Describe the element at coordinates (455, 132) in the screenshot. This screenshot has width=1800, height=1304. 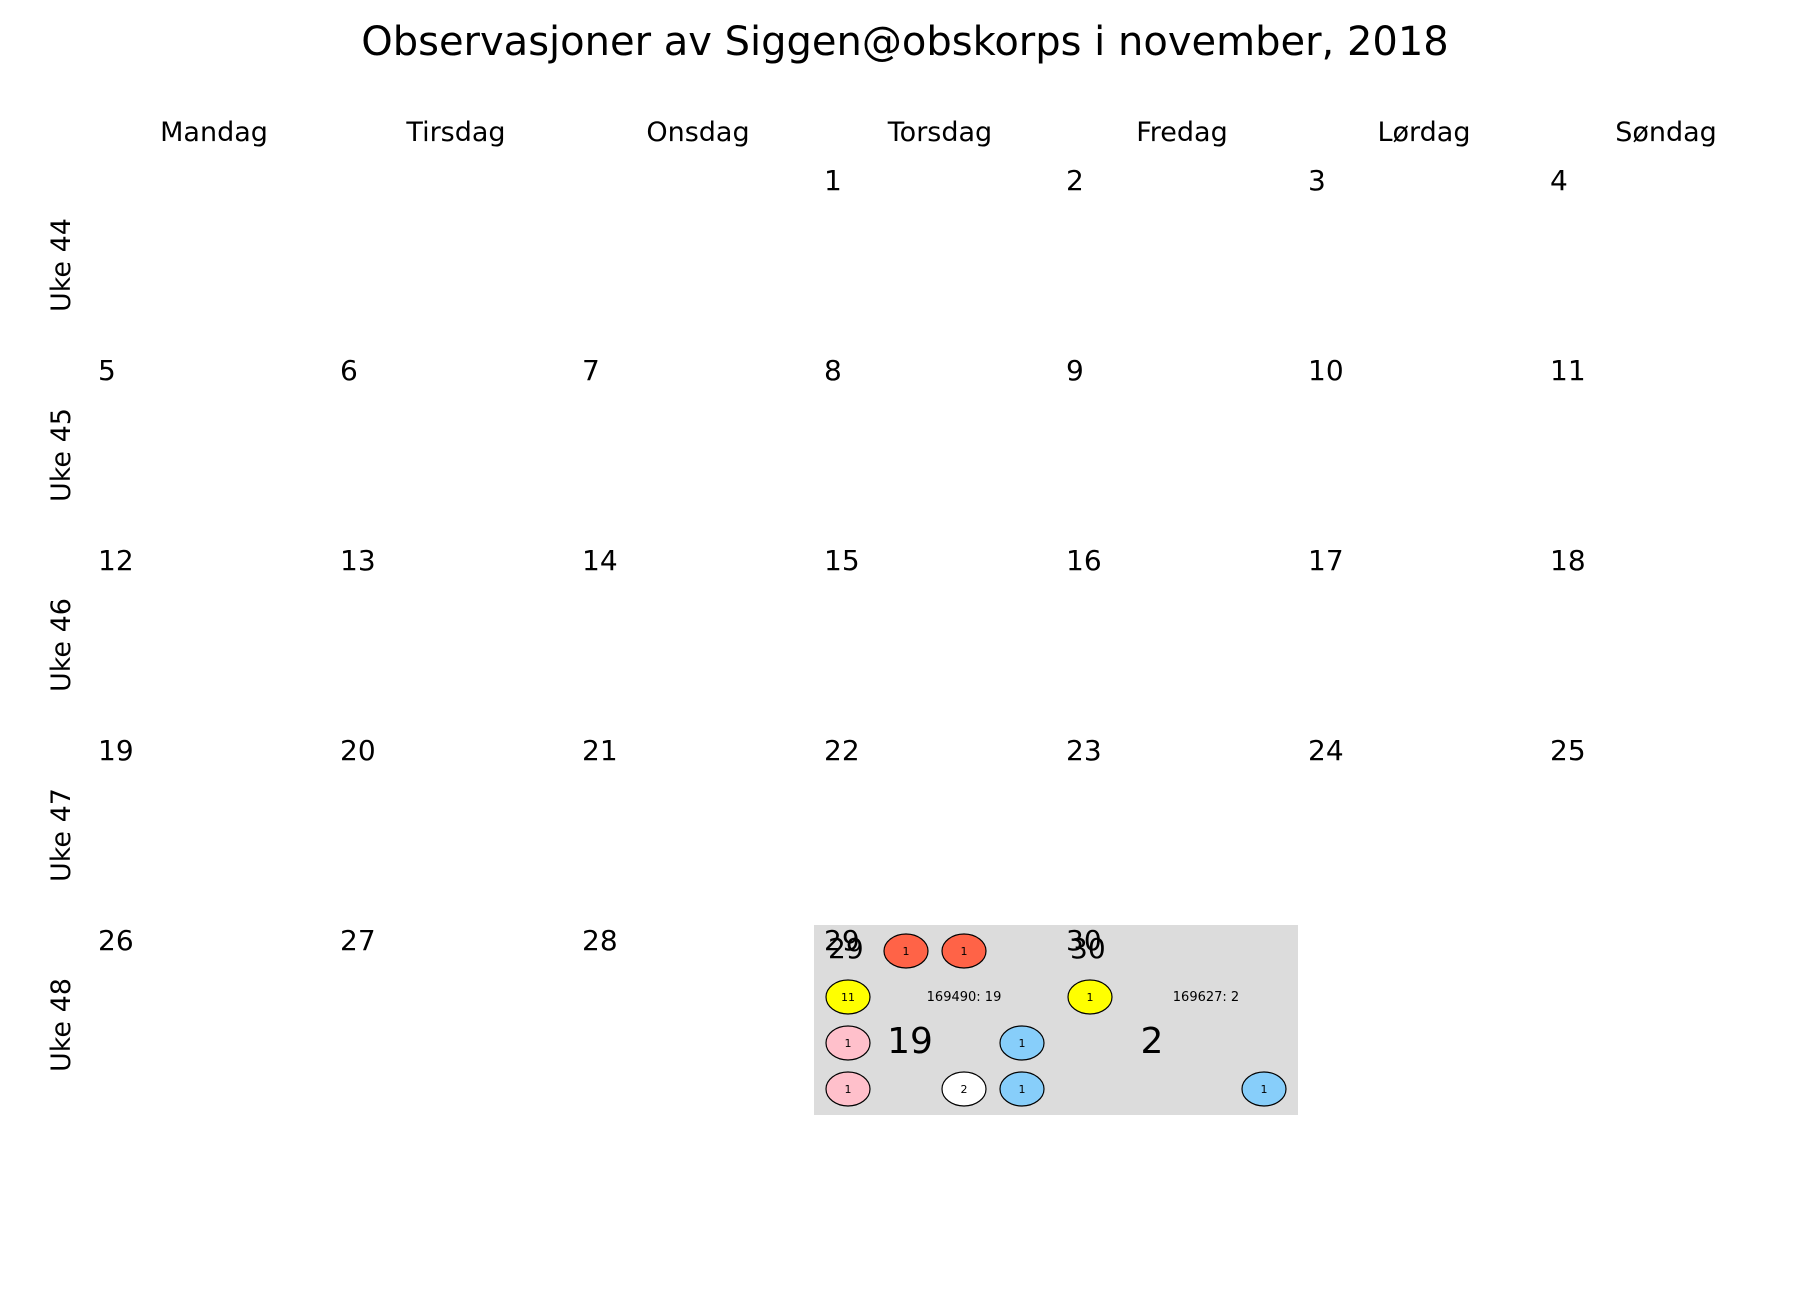
I see `weekday-header: Tirsdag` at that location.